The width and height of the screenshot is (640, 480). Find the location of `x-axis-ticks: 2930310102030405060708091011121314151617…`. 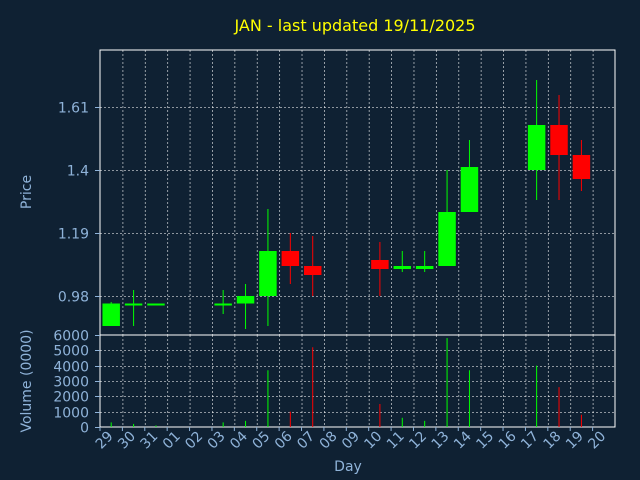

x-axis-ticks: 2930310102030405060708091011121314151617… is located at coordinates (351, 439).